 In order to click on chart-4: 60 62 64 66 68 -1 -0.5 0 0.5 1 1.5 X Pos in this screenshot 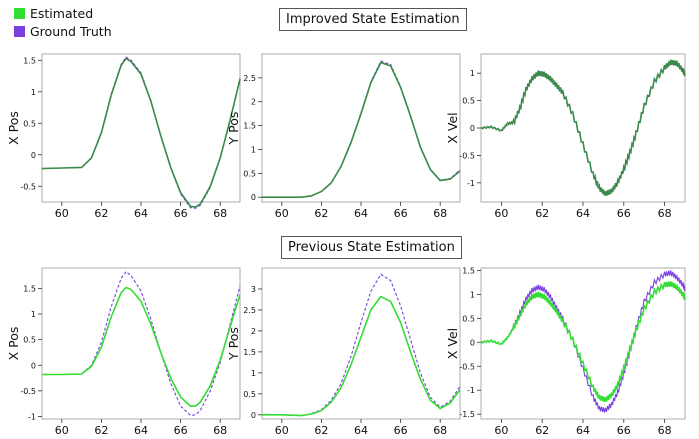, I will do `click(123, 352)`.